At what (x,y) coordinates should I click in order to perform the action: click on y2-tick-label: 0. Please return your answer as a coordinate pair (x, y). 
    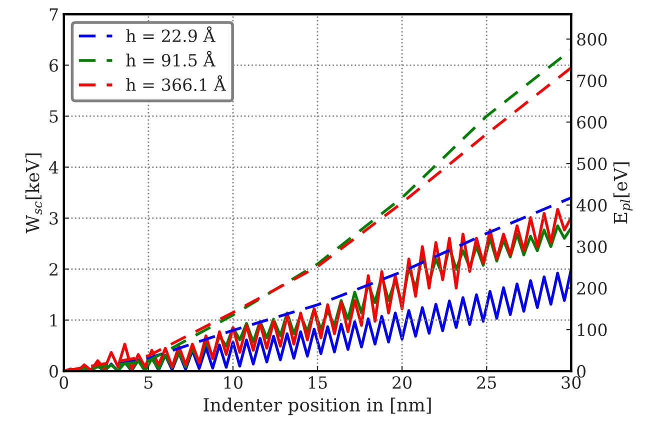
    Looking at the image, I should click on (581, 371).